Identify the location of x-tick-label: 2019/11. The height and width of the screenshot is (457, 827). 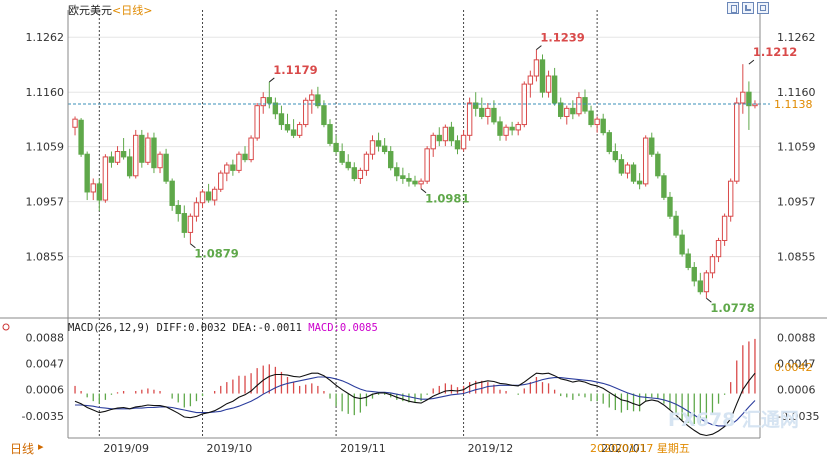
(363, 448).